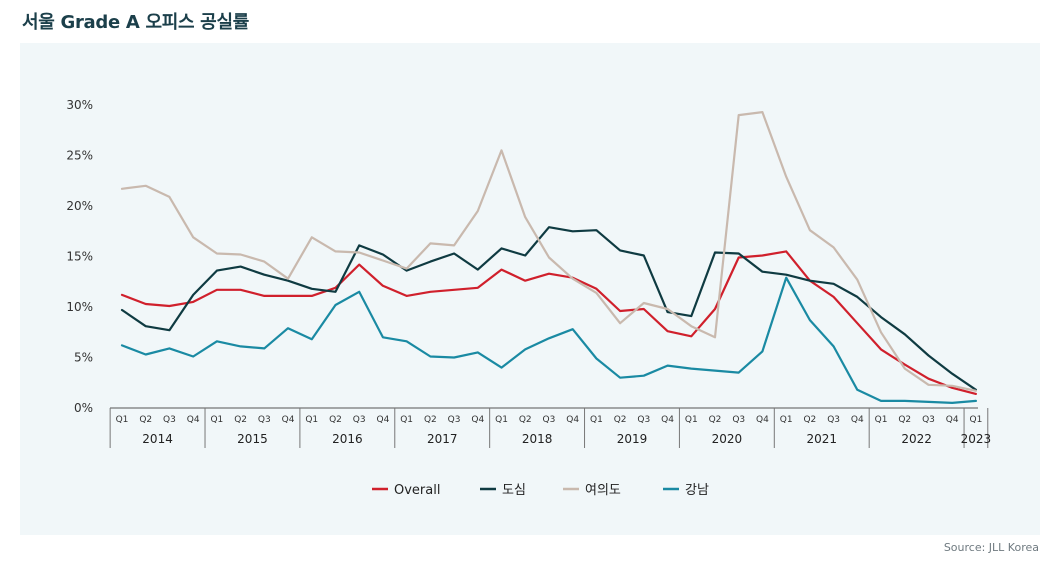  I want to click on y-tick-label: 30%, so click(79, 105).